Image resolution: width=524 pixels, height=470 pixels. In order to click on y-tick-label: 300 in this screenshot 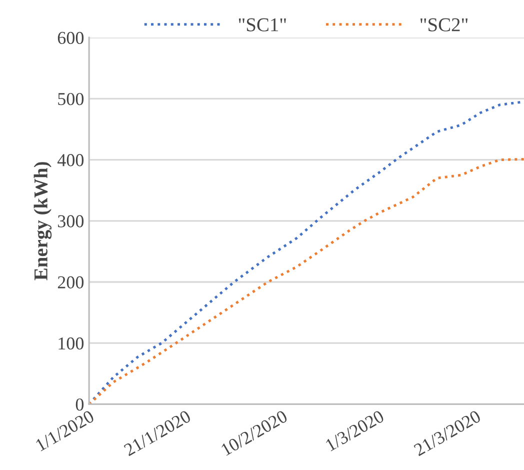, I will do `click(71, 221)`.